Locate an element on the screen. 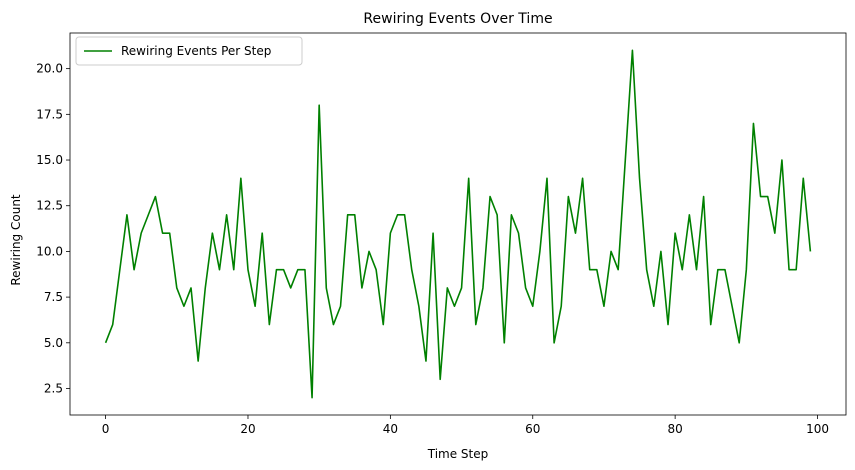 Image resolution: width=855 pixels, height=470 pixels. legend: Rewiring Events Per Step is located at coordinates (189, 51).